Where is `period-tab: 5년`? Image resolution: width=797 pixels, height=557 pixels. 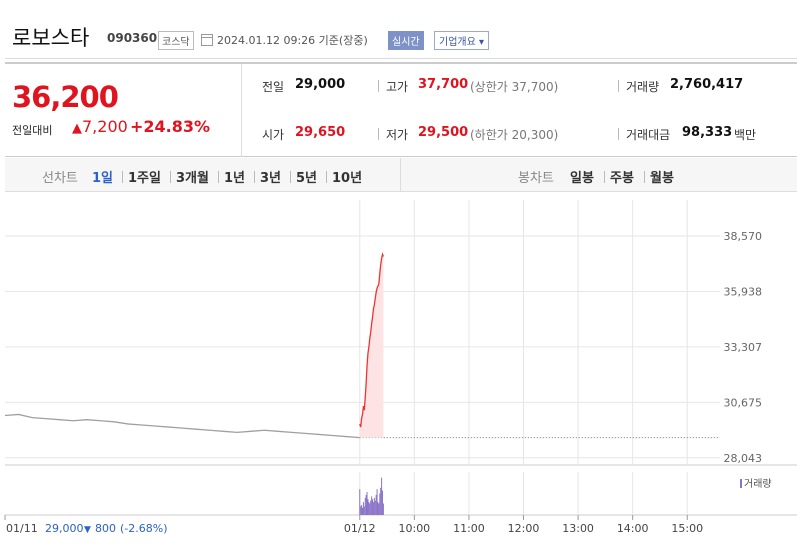 period-tab: 5년 is located at coordinates (307, 178).